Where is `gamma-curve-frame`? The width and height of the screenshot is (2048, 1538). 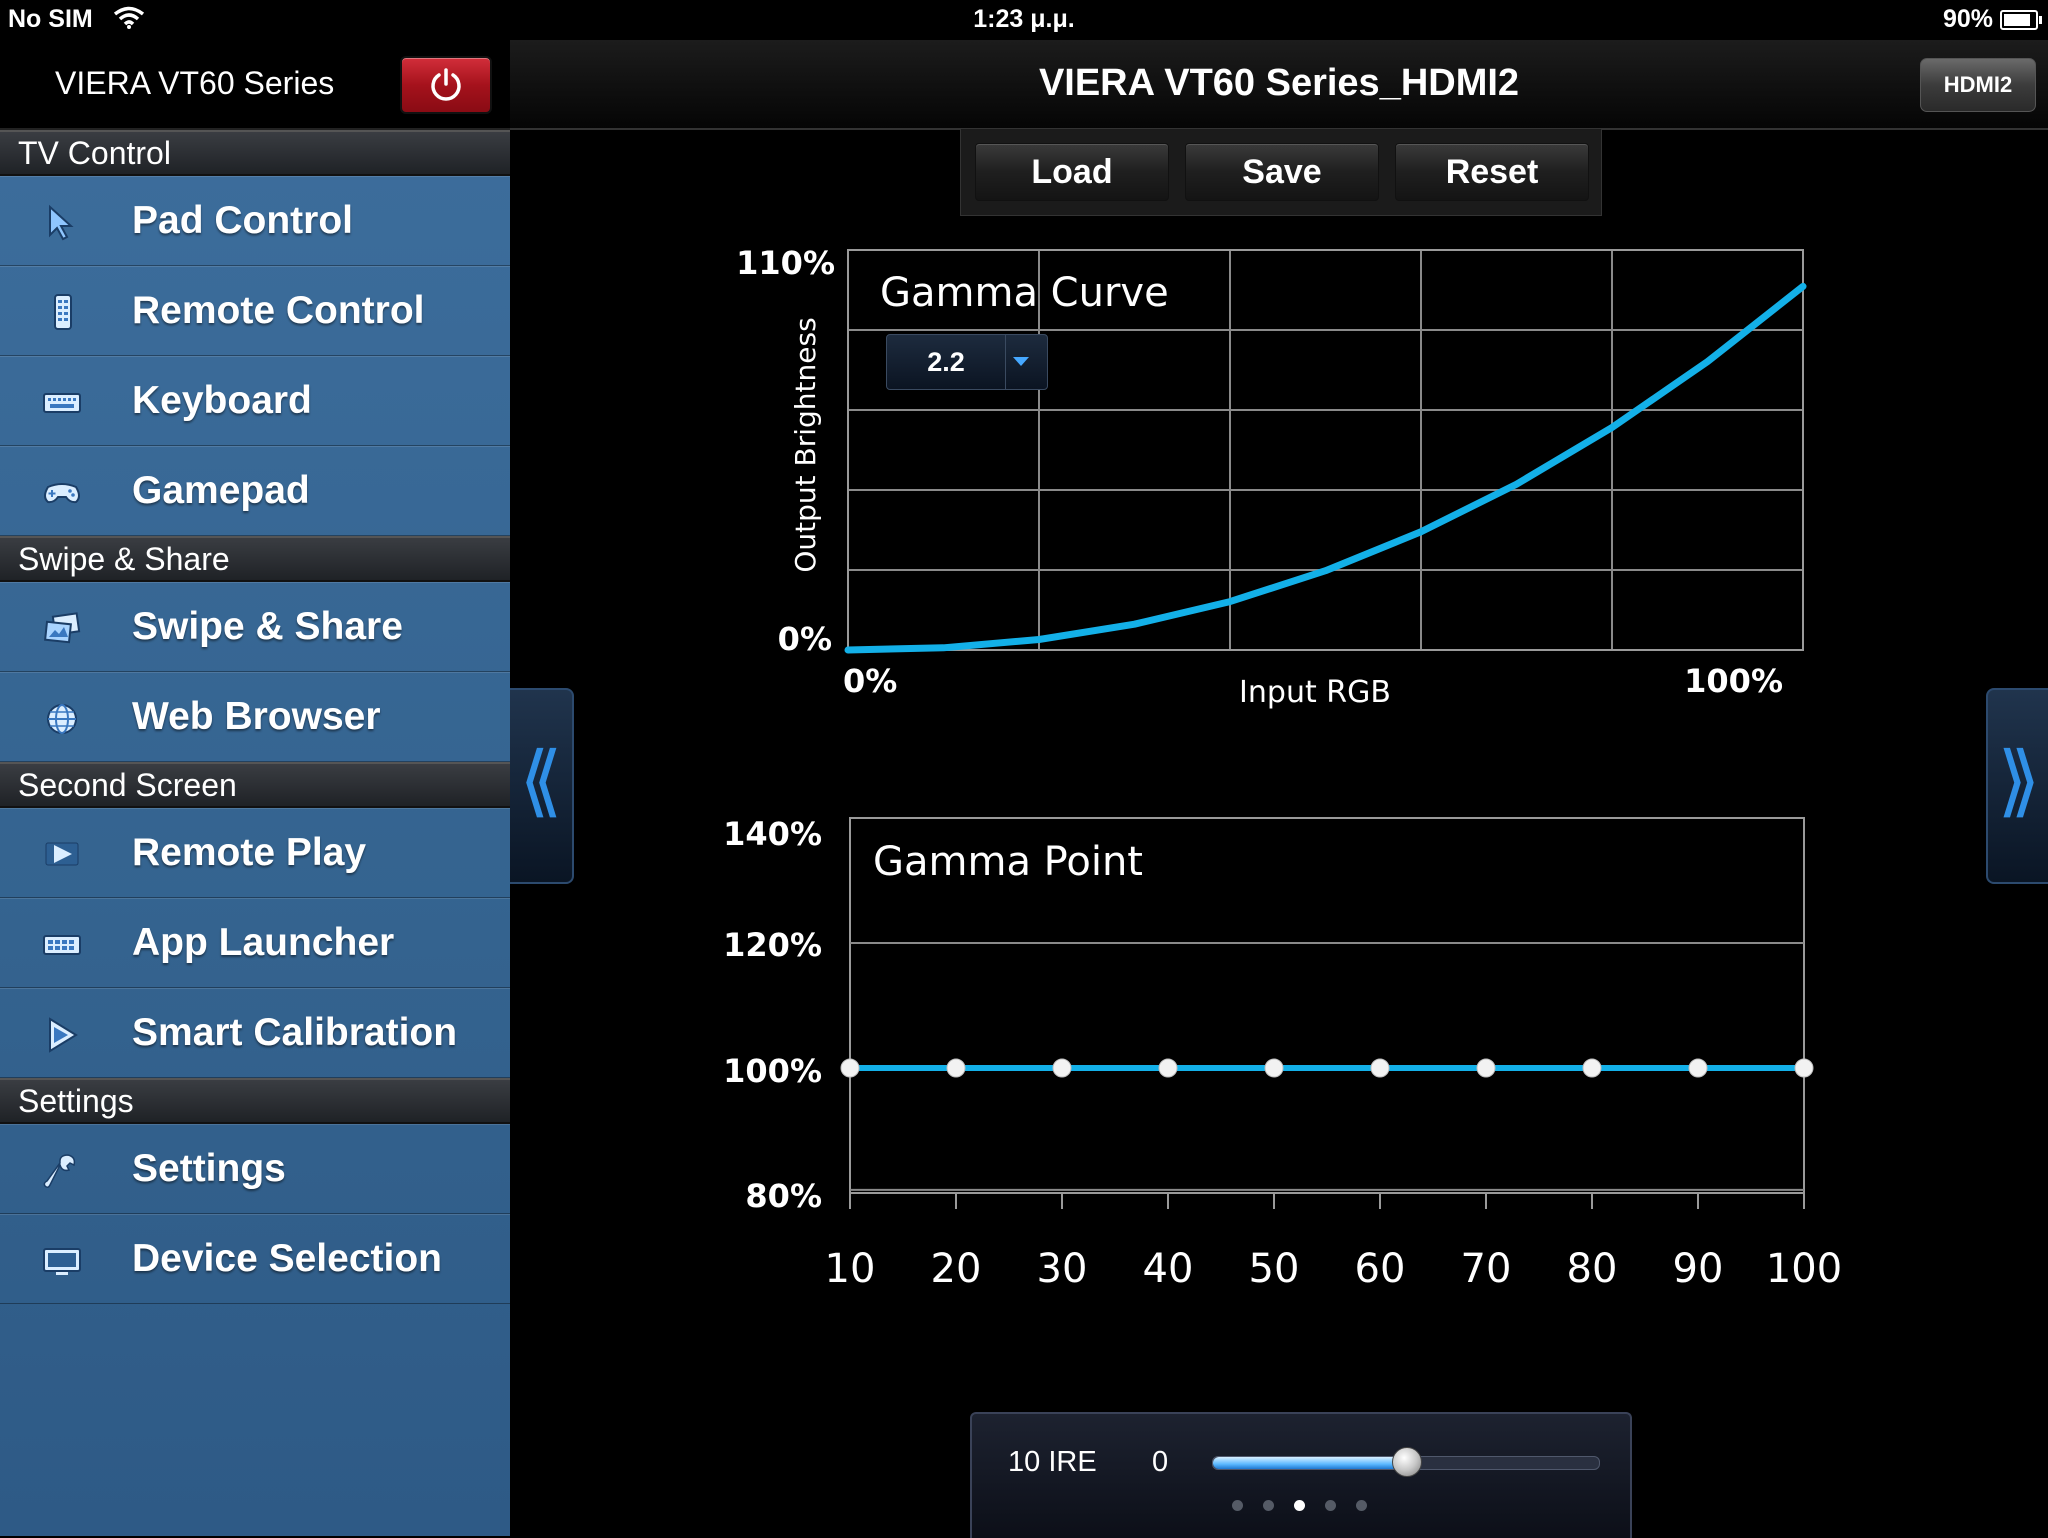
gamma-curve-frame is located at coordinates (1325, 450).